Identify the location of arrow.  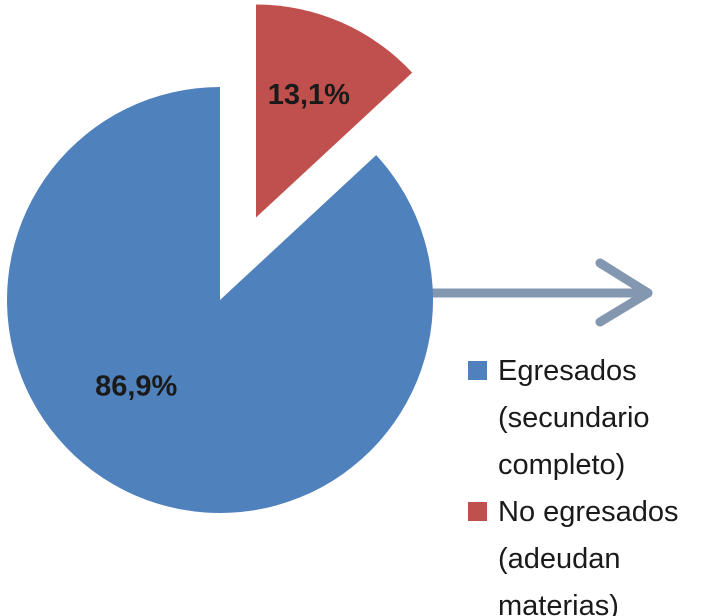
(540, 292).